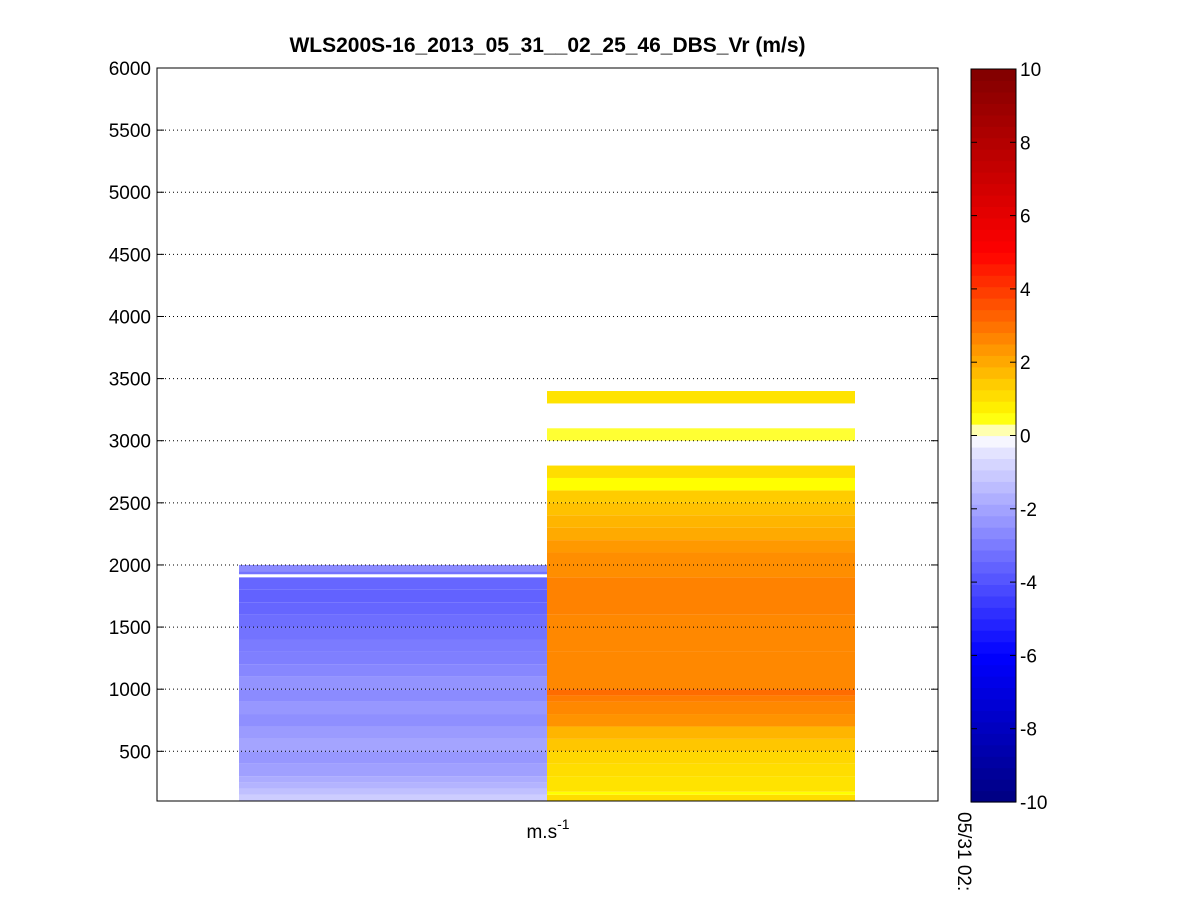  Describe the element at coordinates (130, 193) in the screenshot. I see `y-tick-label: 5000` at that location.